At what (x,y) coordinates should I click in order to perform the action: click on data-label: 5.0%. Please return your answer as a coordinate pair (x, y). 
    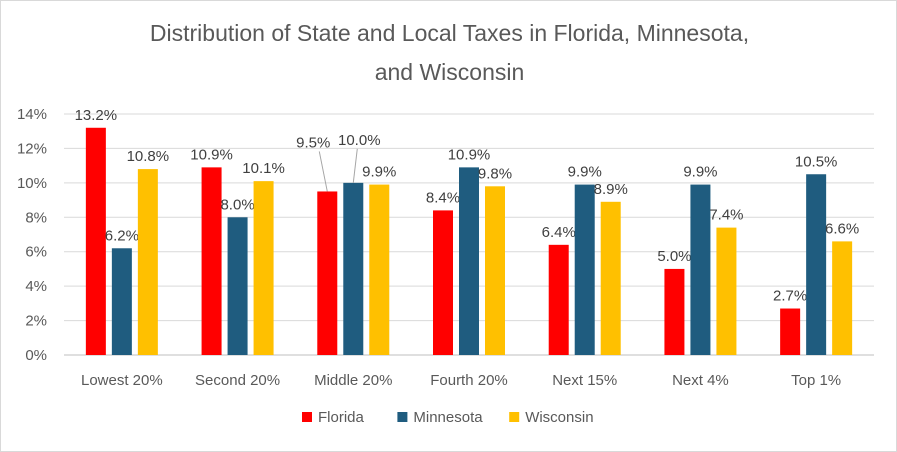
    Looking at the image, I should click on (674, 256).